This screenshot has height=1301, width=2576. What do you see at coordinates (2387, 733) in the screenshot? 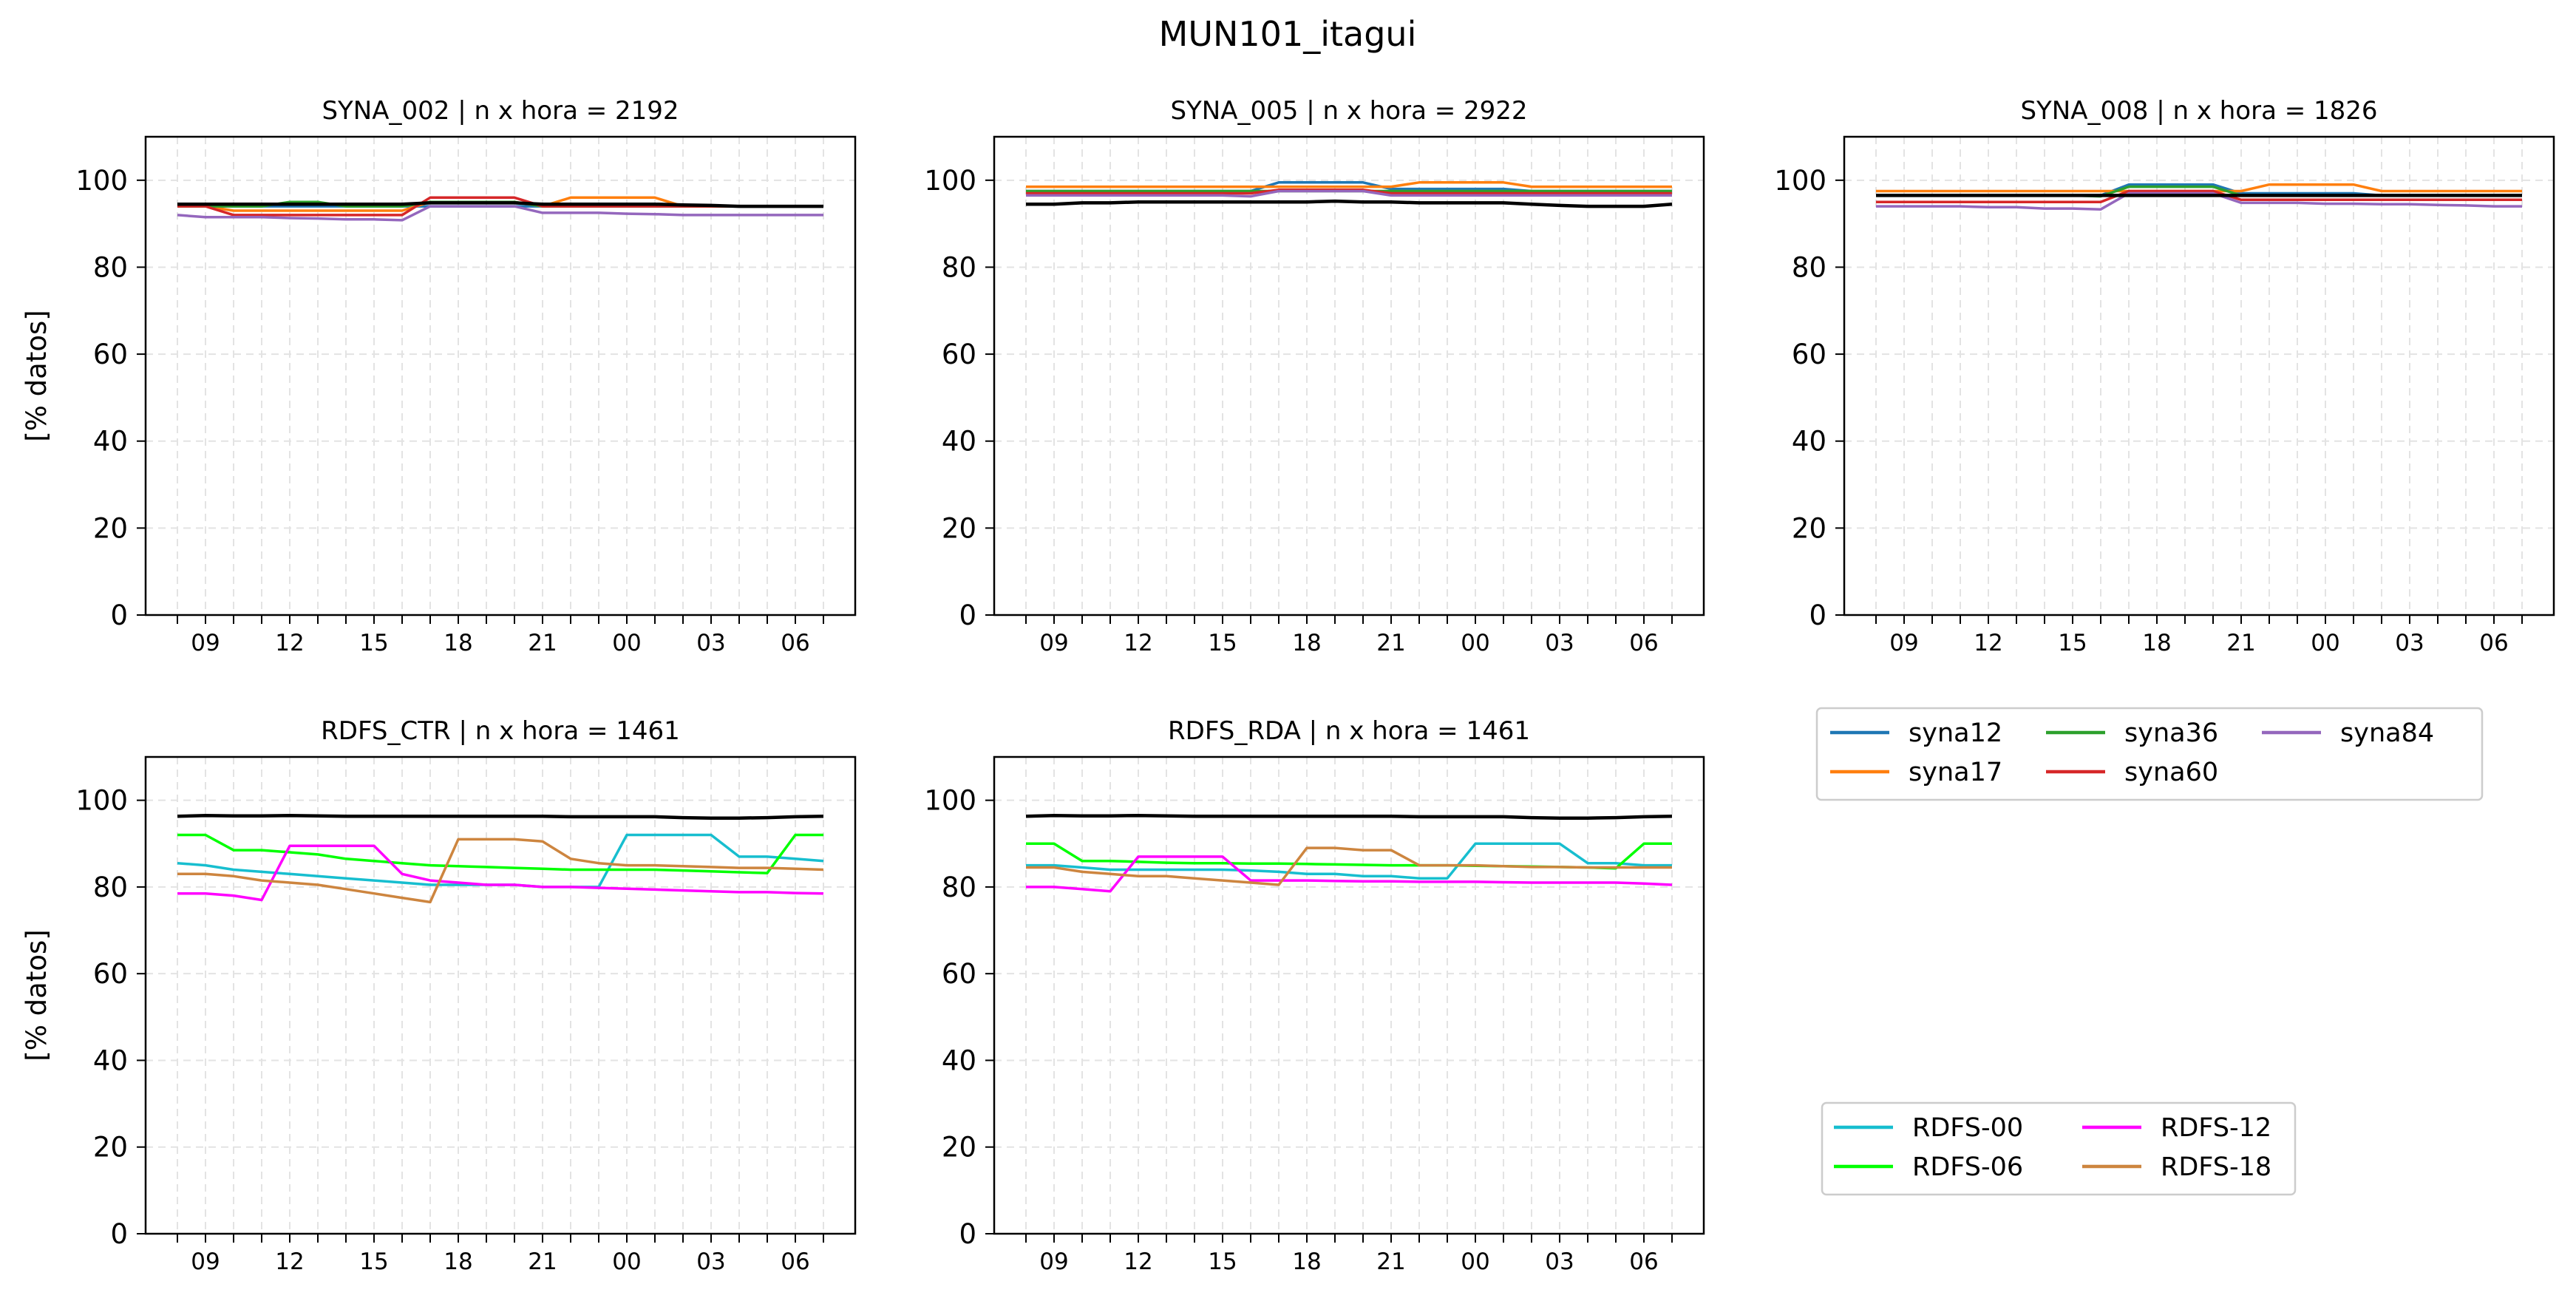
I see `legend-label: syna84` at bounding box center [2387, 733].